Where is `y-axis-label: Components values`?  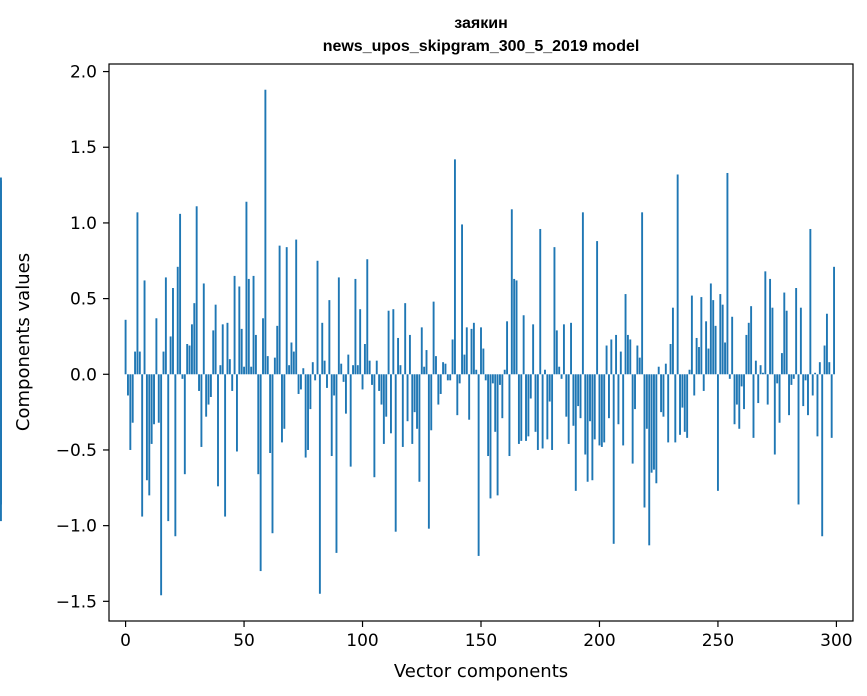
y-axis-label: Components values is located at coordinates (23, 342).